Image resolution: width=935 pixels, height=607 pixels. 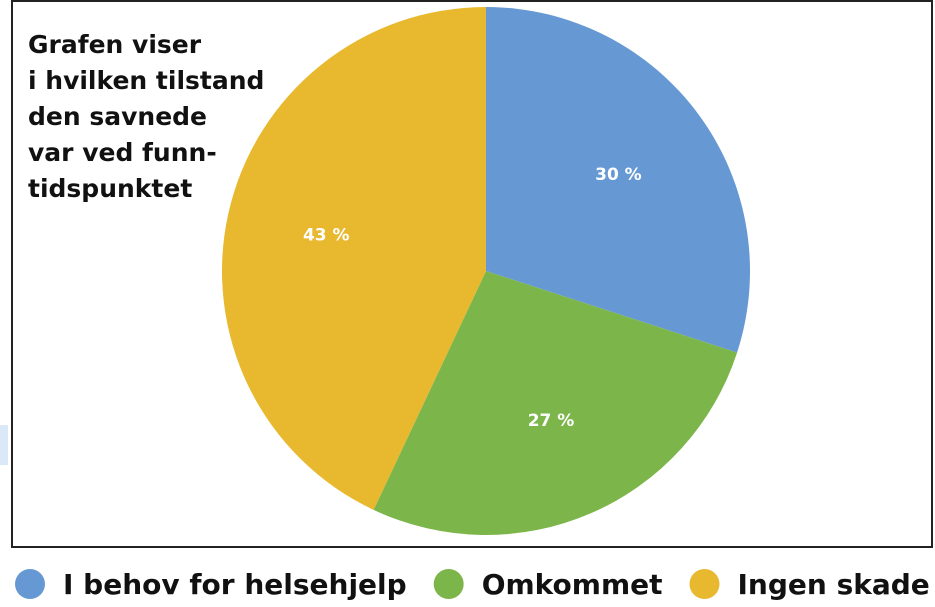 What do you see at coordinates (235, 584) in the screenshot?
I see `legend-label: I behov for helsehjelp` at bounding box center [235, 584].